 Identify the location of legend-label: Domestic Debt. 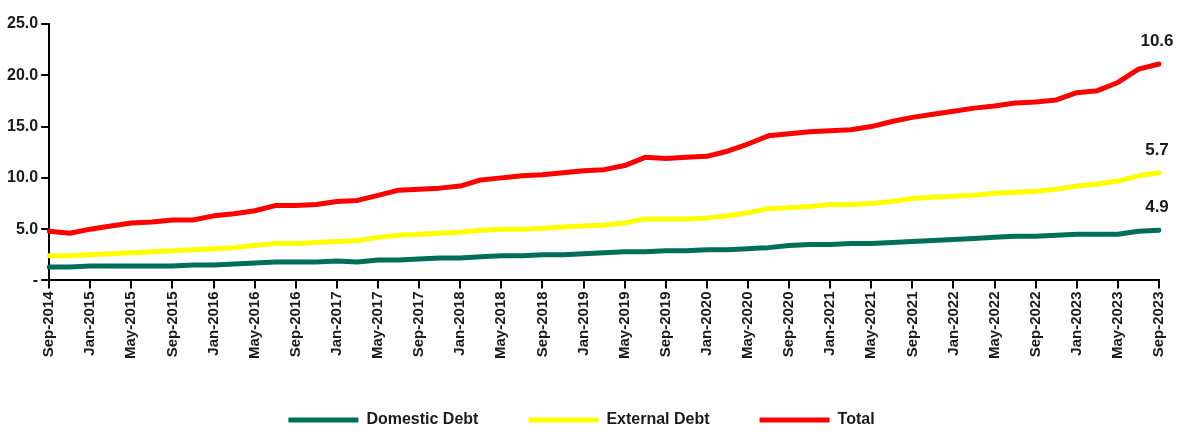
(423, 419).